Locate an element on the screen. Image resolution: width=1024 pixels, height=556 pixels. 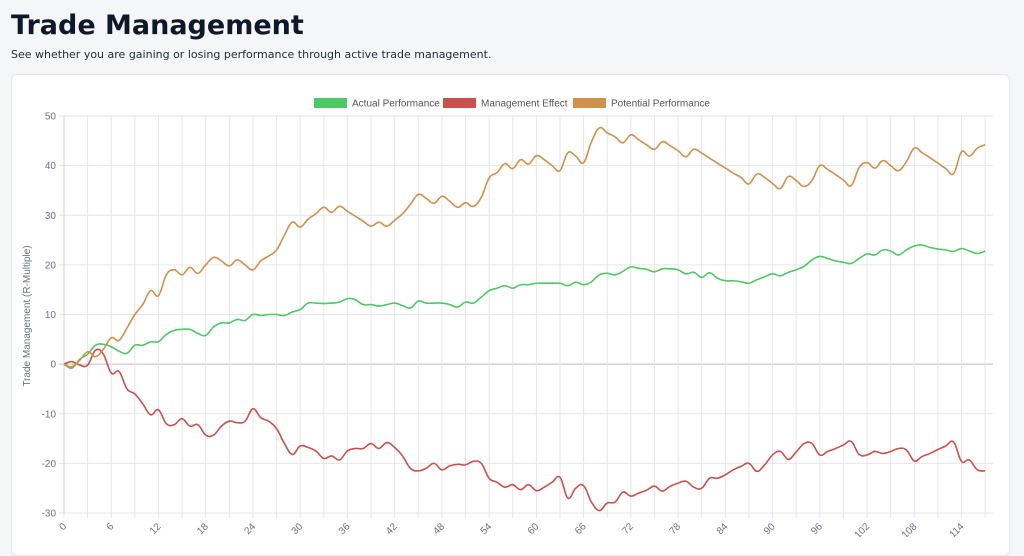
y-tick-label: -10 is located at coordinates (49, 414).